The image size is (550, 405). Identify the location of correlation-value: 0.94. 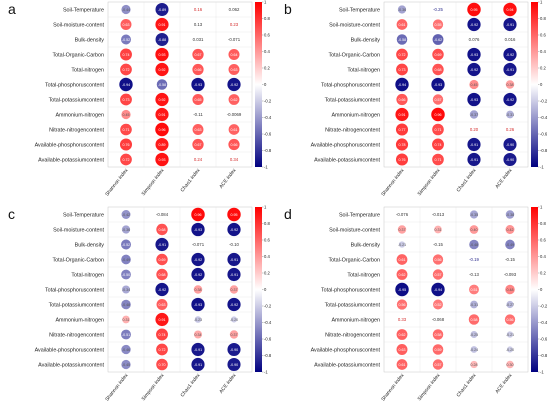
(510, 10).